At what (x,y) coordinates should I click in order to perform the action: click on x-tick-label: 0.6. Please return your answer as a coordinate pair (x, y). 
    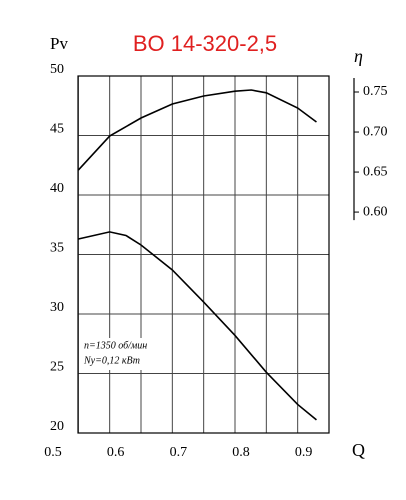
    Looking at the image, I should click on (116, 452).